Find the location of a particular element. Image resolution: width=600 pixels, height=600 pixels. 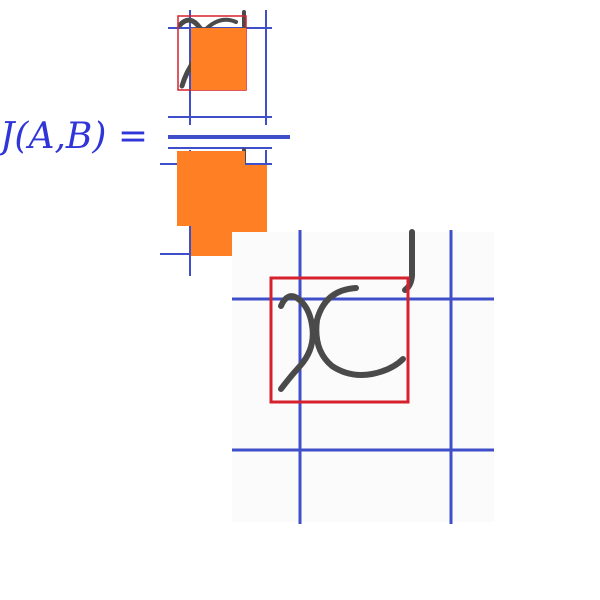

handwritten-x-glyph-icon is located at coordinates (346, 310).